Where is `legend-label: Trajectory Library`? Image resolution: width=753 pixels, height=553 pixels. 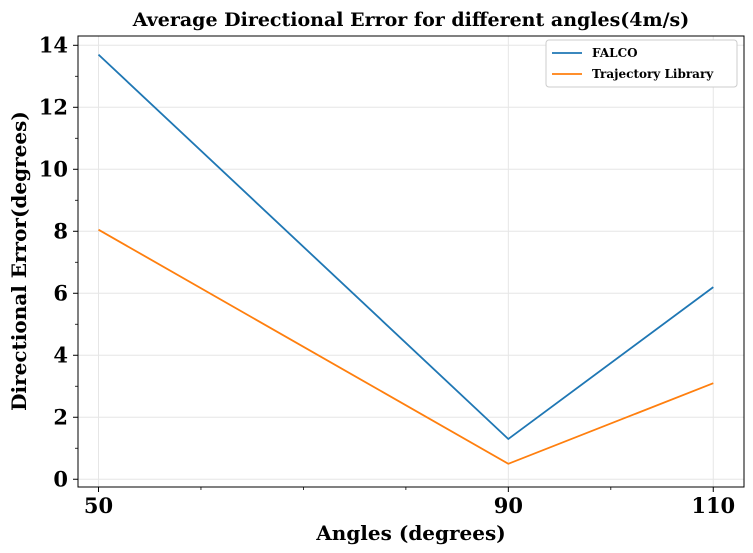
legend-label: Trajectory Library is located at coordinates (653, 74).